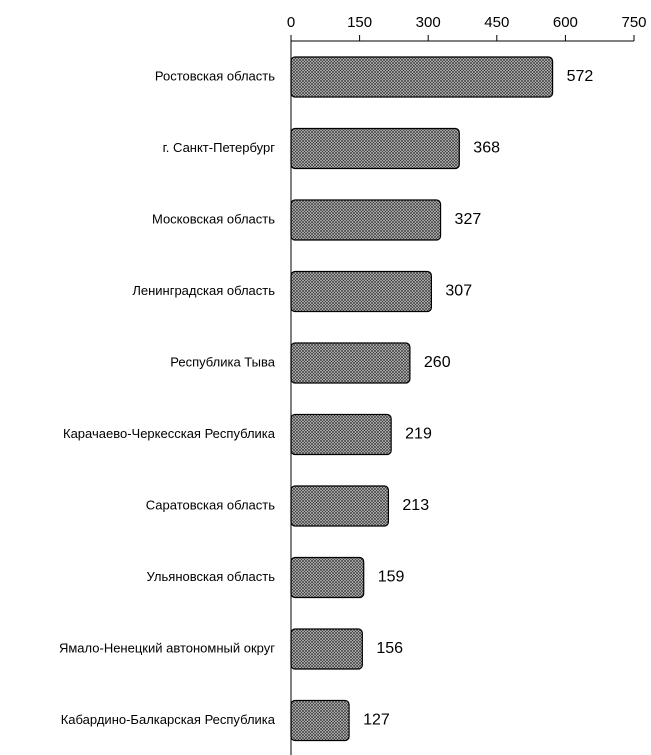 Image resolution: width=651 pixels, height=755 pixels. What do you see at coordinates (633, 22) in the screenshot?
I see `x-tick-label: 750` at bounding box center [633, 22].